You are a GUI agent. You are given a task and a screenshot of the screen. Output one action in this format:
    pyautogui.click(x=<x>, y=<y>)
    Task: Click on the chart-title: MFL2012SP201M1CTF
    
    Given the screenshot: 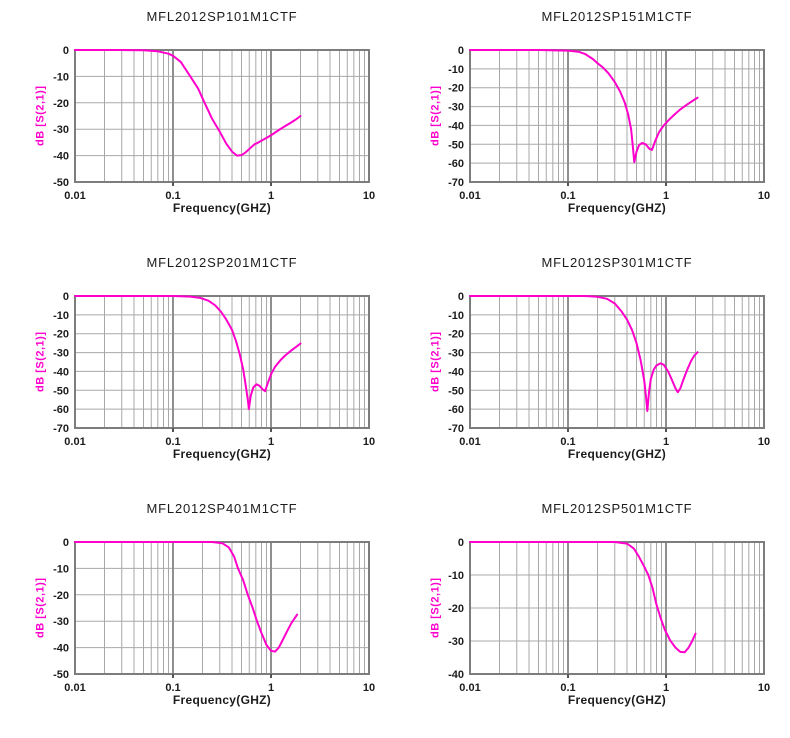 What is the action you would take?
    pyautogui.click(x=222, y=262)
    